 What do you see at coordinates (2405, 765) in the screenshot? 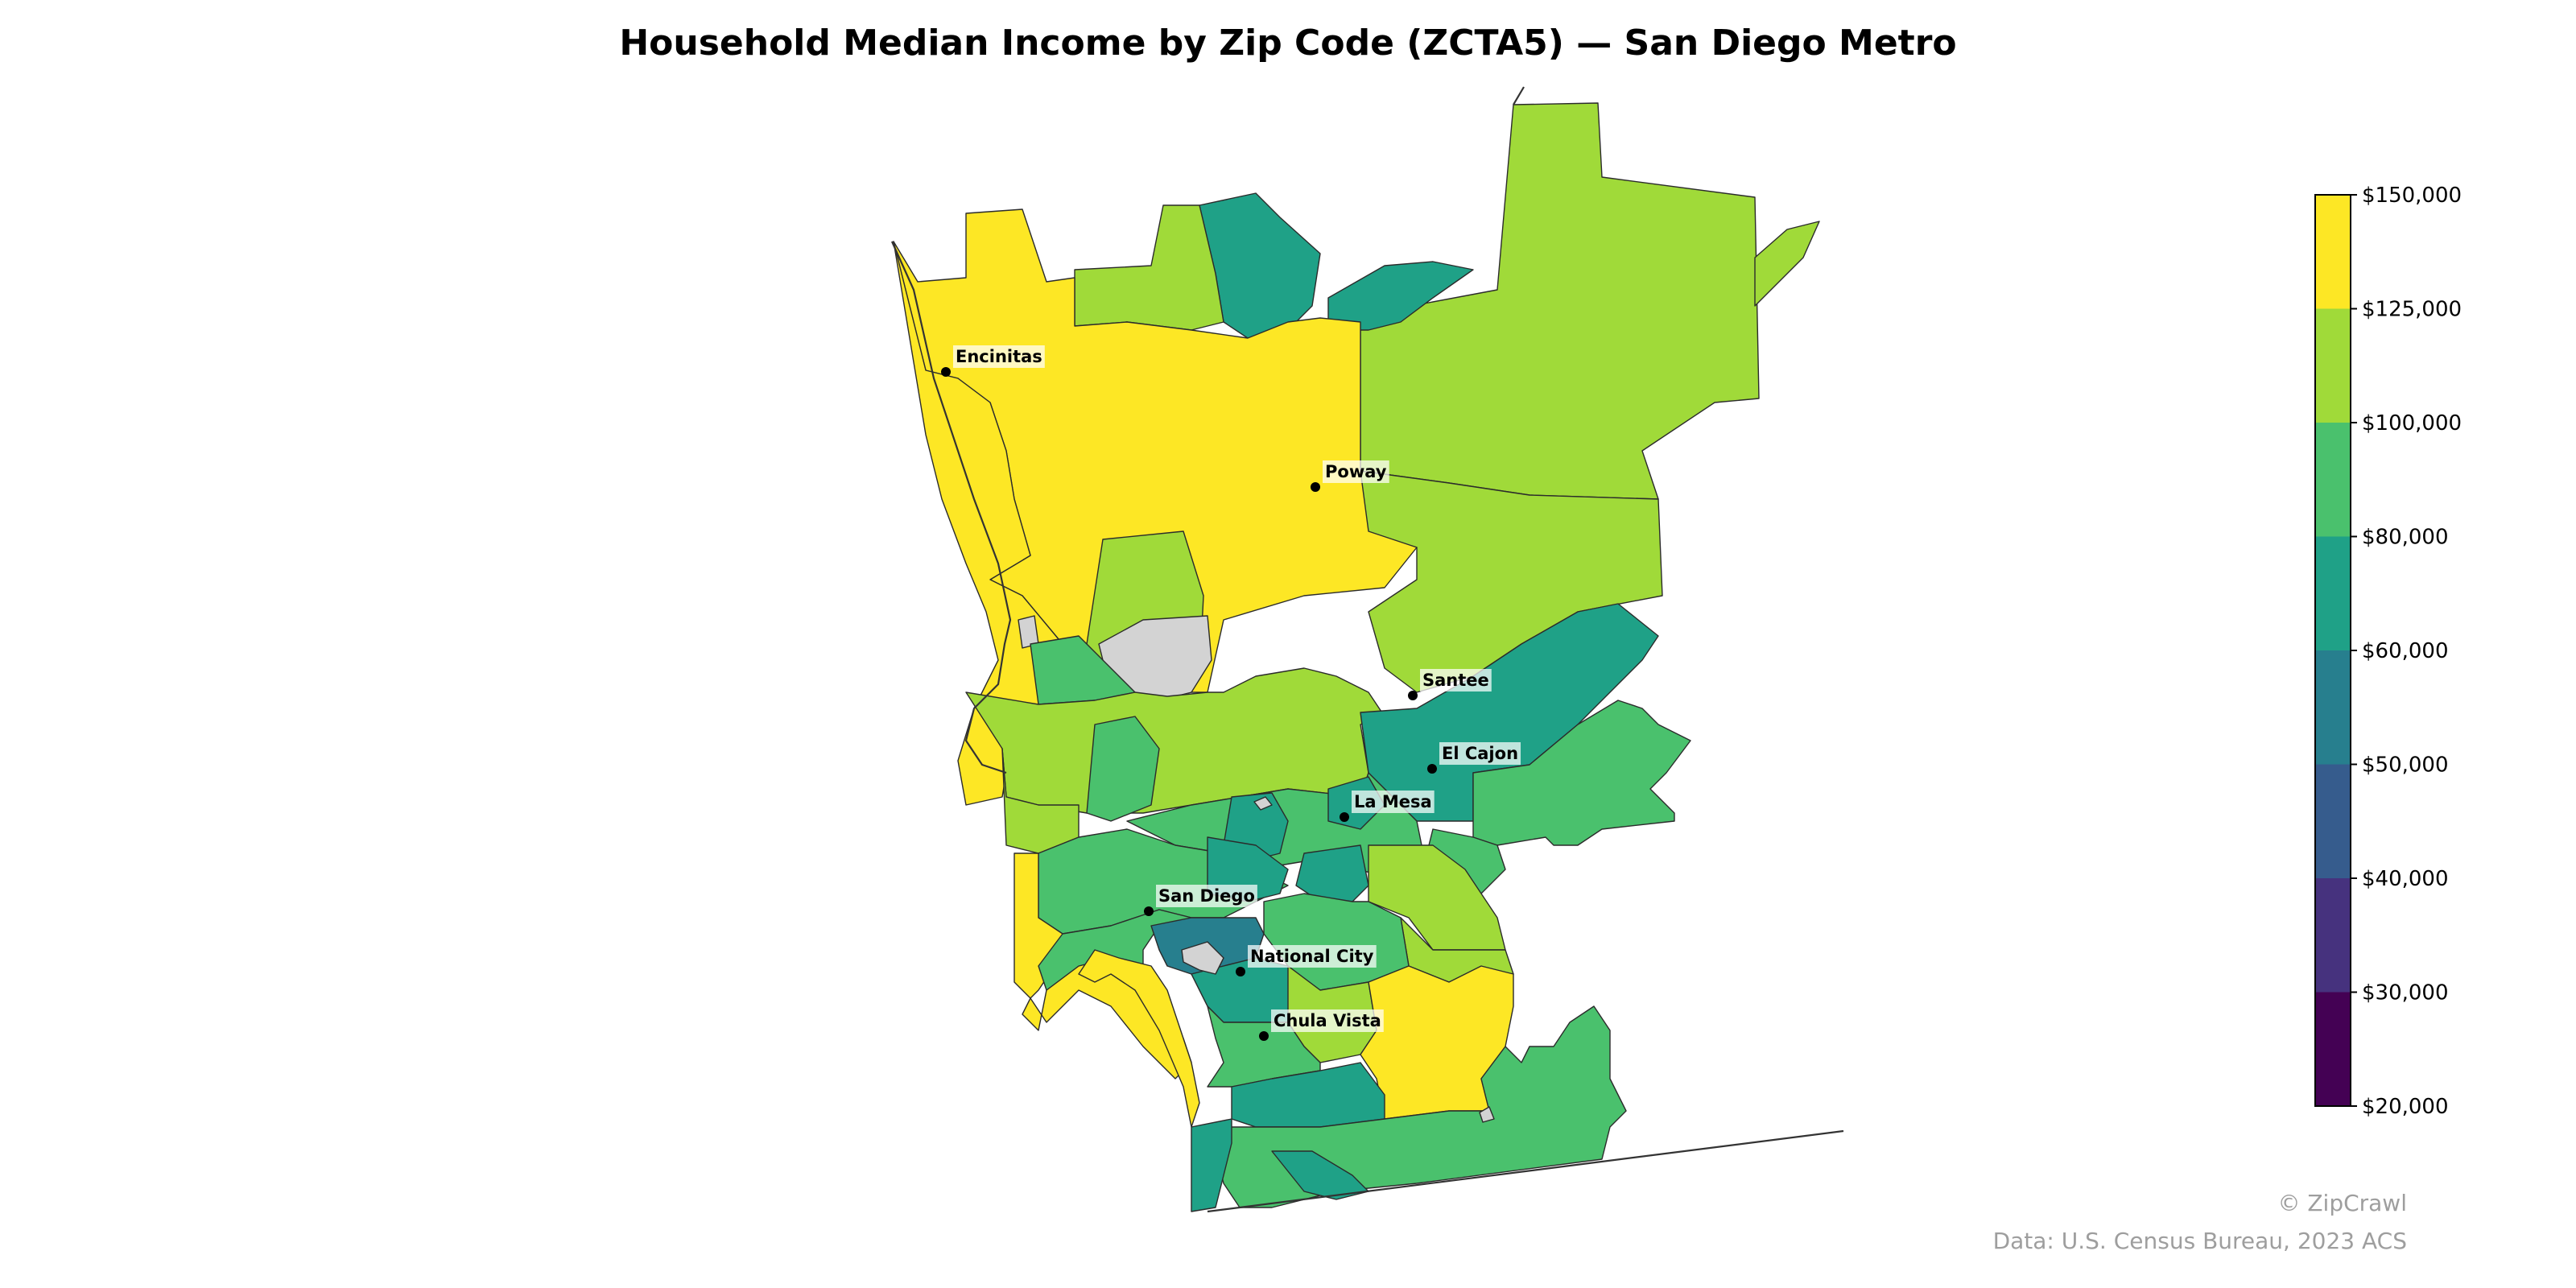
I see `legend-tick-label: $50,000` at bounding box center [2405, 765].